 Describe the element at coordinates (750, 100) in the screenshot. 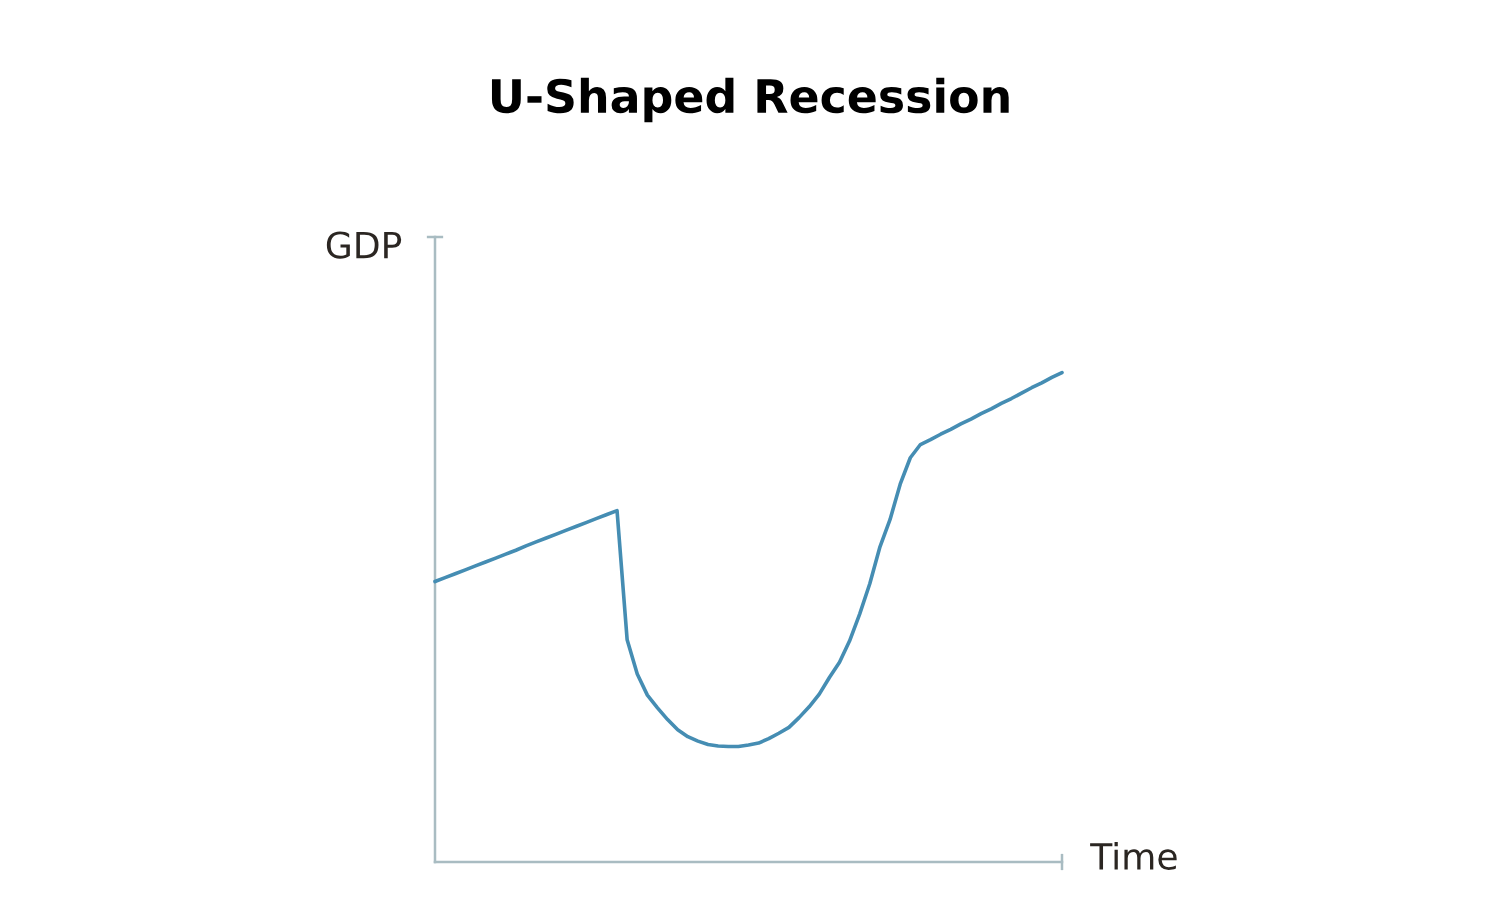

I see `chart-title: U-Shaped Recession` at that location.